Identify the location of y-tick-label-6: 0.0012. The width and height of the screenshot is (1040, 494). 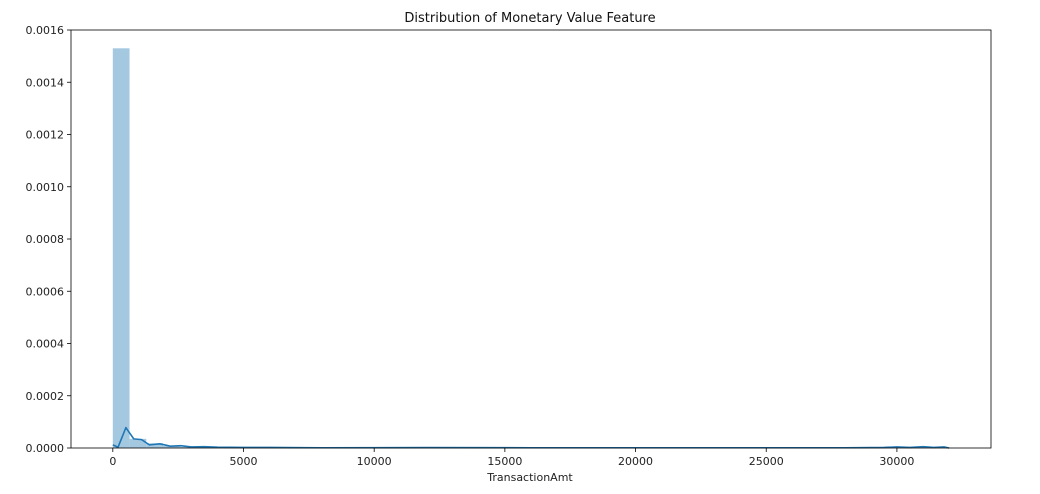
(45, 135).